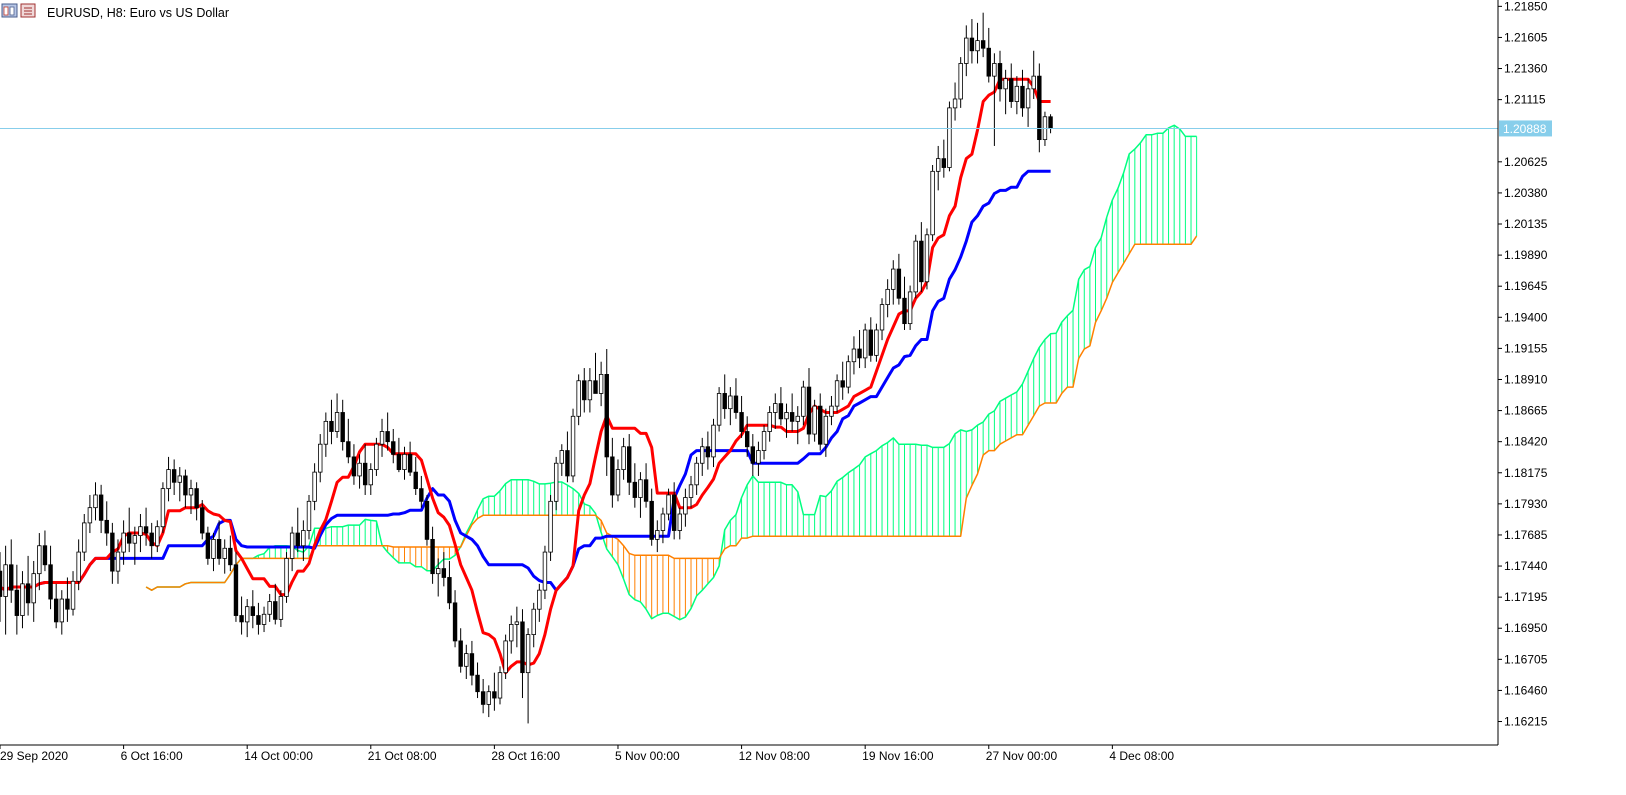 This screenshot has height=795, width=1626. I want to click on price-tick-label: 1.18175, so click(1526, 473).